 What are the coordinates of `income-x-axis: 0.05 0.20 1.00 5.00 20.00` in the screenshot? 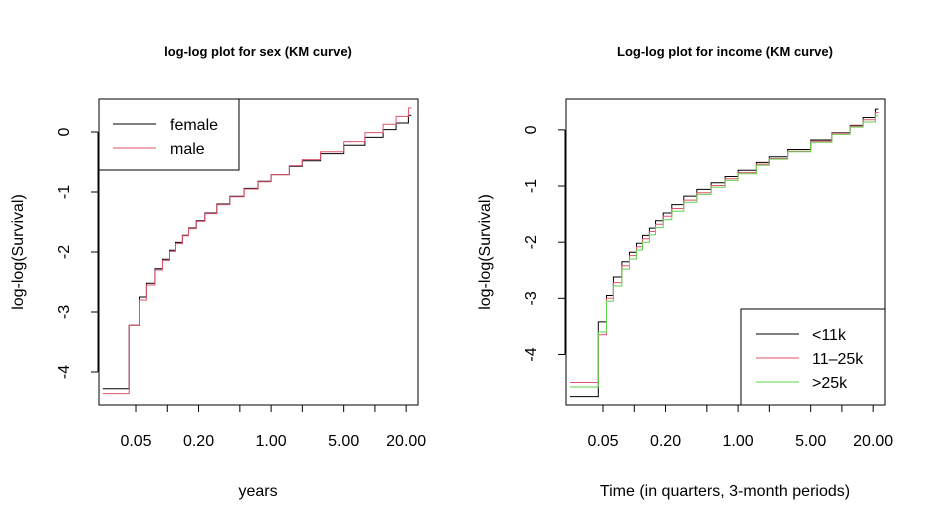 It's located at (740, 427).